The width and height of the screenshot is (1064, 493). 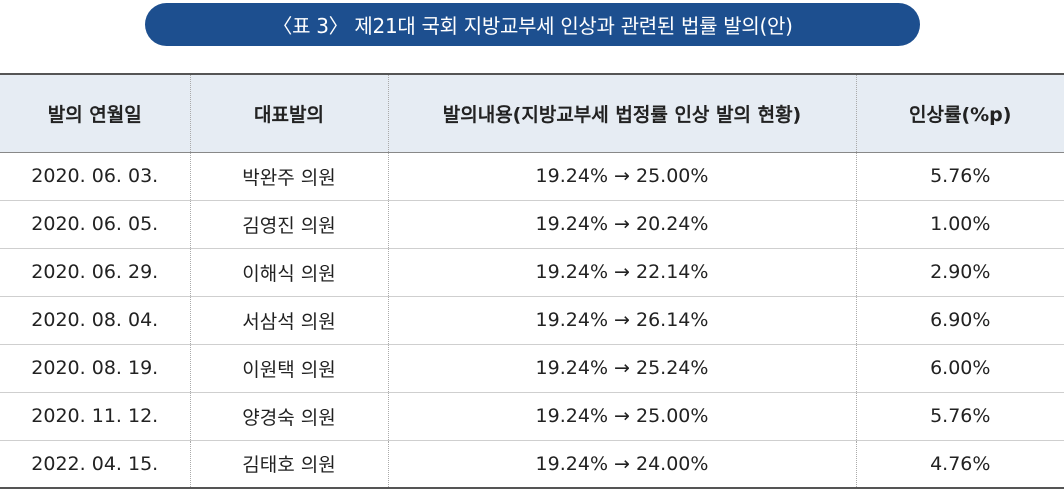 What do you see at coordinates (288, 464) in the screenshot?
I see `cell-sponsor: 김태호 의원` at bounding box center [288, 464].